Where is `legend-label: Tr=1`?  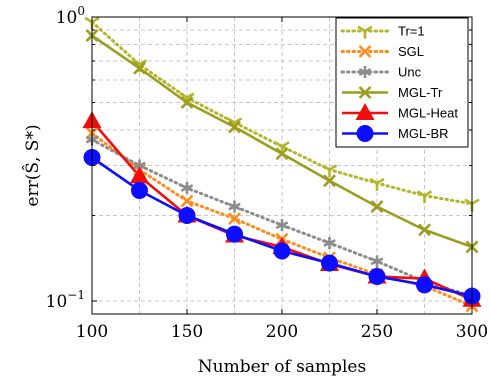
legend-label: Tr=1 is located at coordinates (411, 31).